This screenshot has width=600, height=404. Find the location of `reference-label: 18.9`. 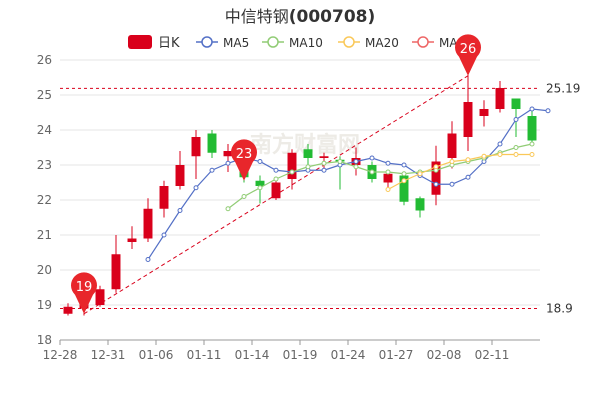

reference-label: 18.9 is located at coordinates (559, 309).